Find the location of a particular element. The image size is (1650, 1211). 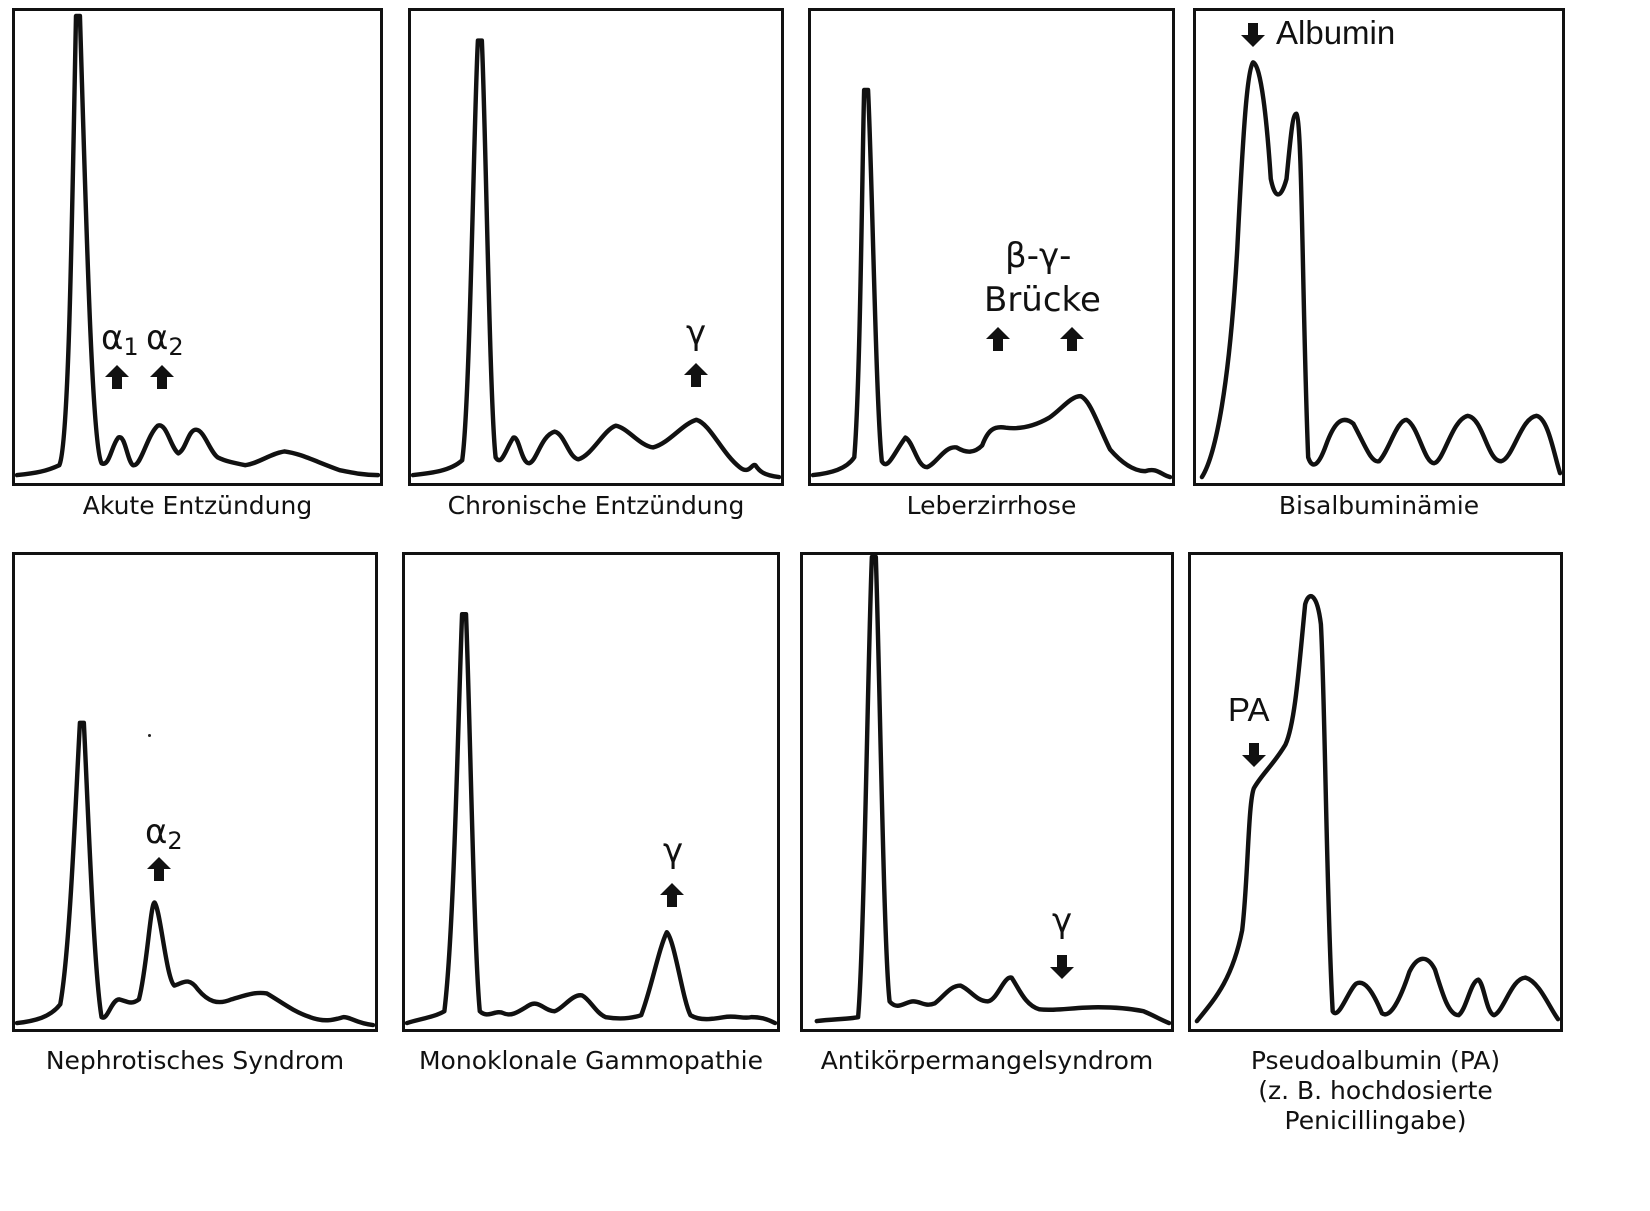

curve-chronische is located at coordinates (596, 259).